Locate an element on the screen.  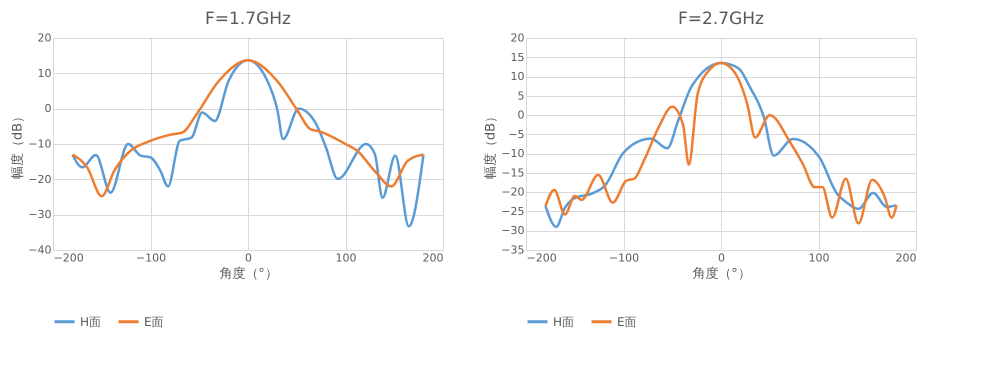
chart-title: F=2.7GHz is located at coordinates (721, 19).